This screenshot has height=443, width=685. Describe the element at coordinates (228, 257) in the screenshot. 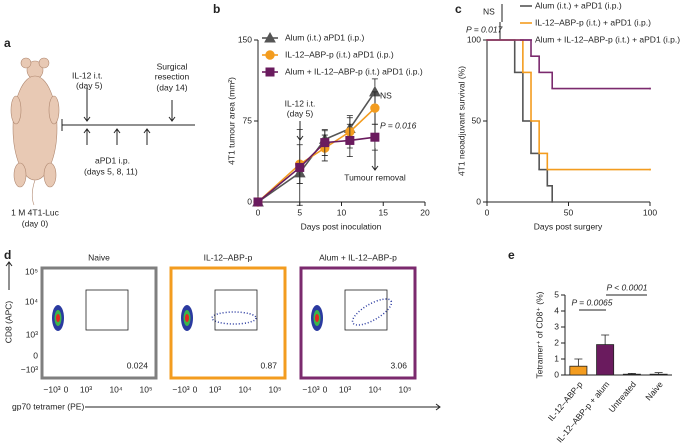

I see `plot-title: IL-12–ABP-p` at that location.